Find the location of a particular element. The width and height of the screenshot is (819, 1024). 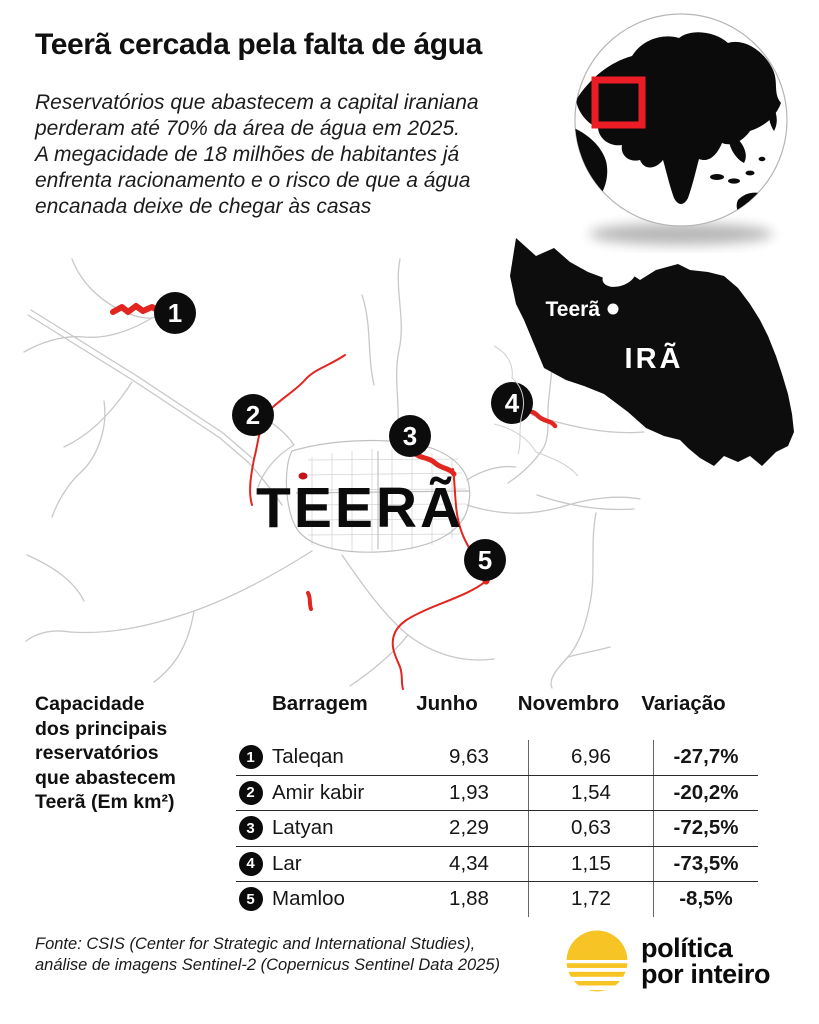

svg-text: 1 is located at coordinates (175, 313).